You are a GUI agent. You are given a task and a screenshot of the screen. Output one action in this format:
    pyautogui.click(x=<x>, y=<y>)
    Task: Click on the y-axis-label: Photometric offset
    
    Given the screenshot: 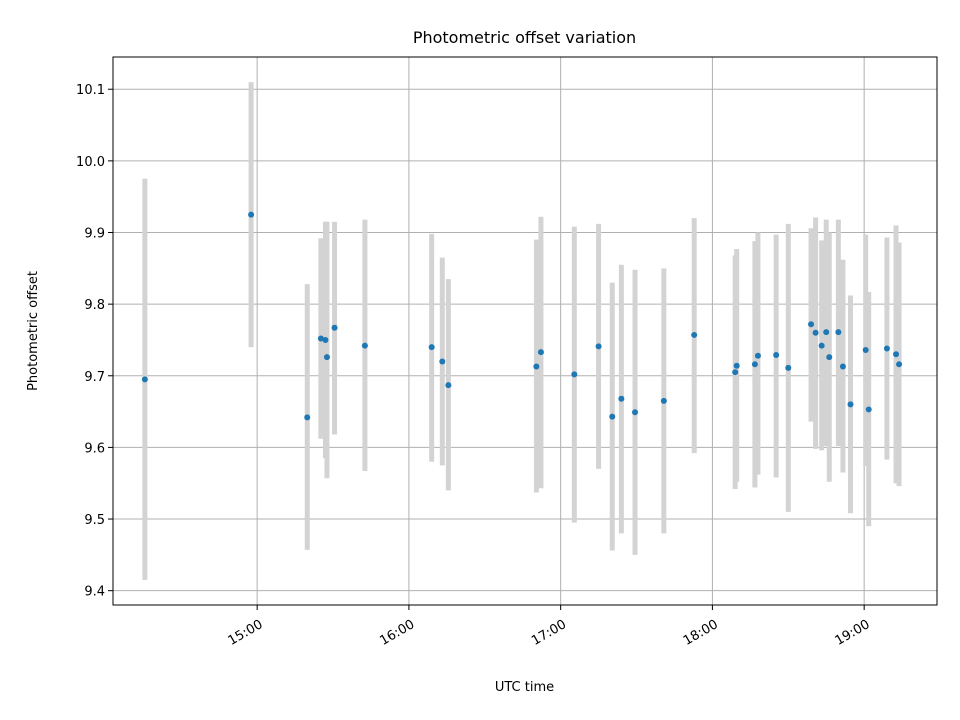 What is the action you would take?
    pyautogui.click(x=33, y=331)
    